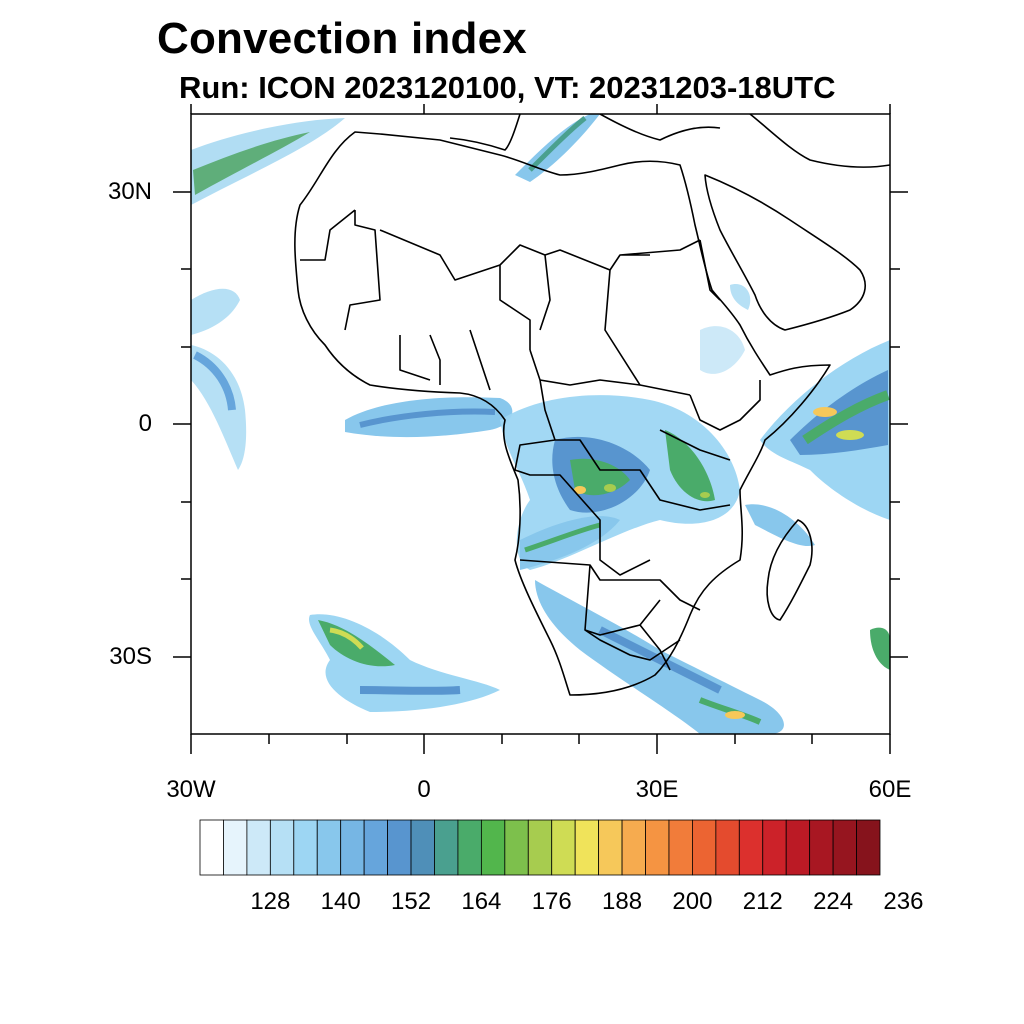 The image size is (1024, 1024). Describe the element at coordinates (429, 417) in the screenshot. I see `shade-gulf-guinea` at that location.